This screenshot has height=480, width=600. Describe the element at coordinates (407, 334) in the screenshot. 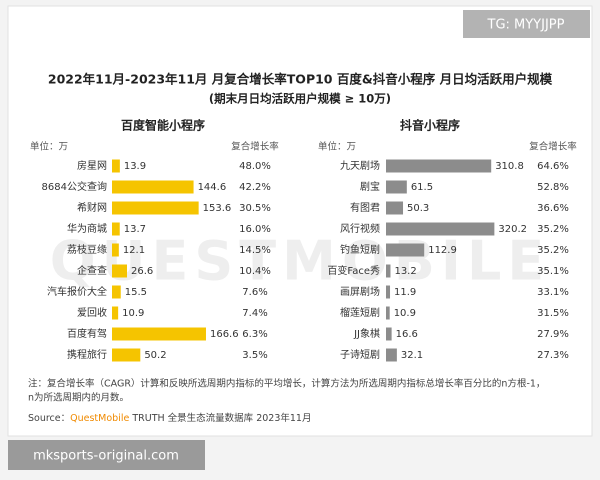

I see `value-label: 16.6` at that location.